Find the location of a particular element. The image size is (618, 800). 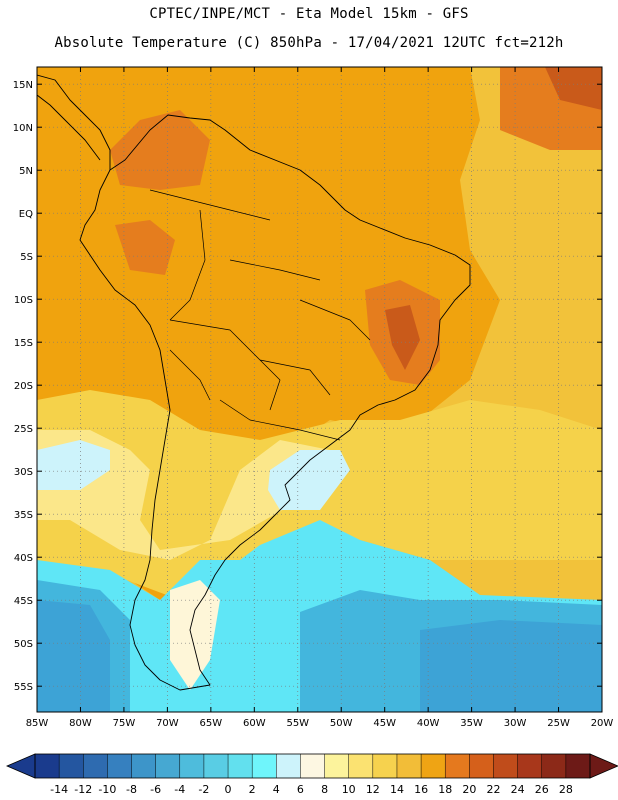

lat-label: 5S is located at coordinates (26, 257).